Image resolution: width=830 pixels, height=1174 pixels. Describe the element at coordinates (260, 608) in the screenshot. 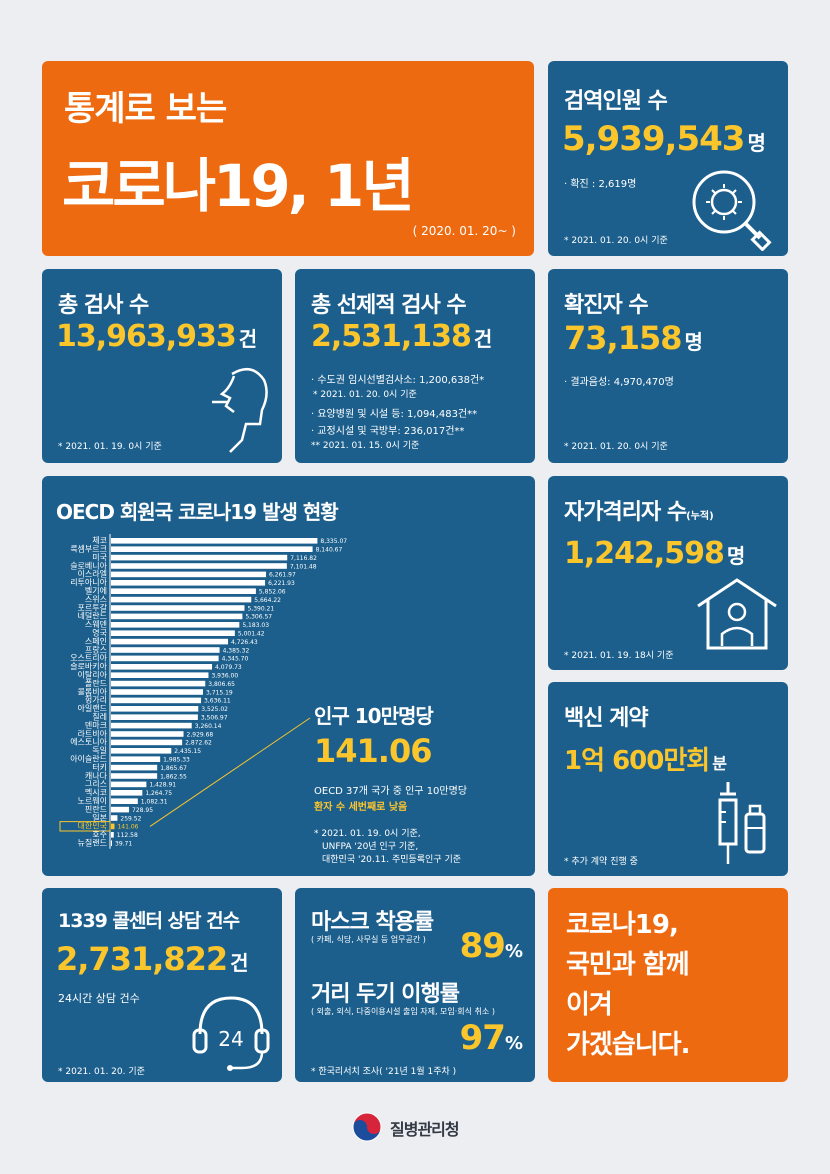

I see `chart-value-label: 5,390.21` at that location.